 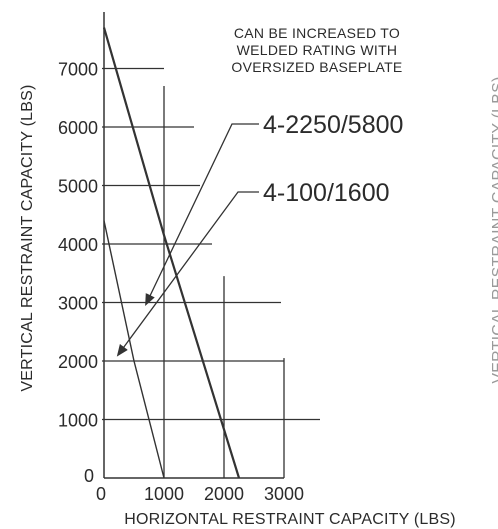 I want to click on y-tick-label-2000: 2000, so click(x=78, y=362).